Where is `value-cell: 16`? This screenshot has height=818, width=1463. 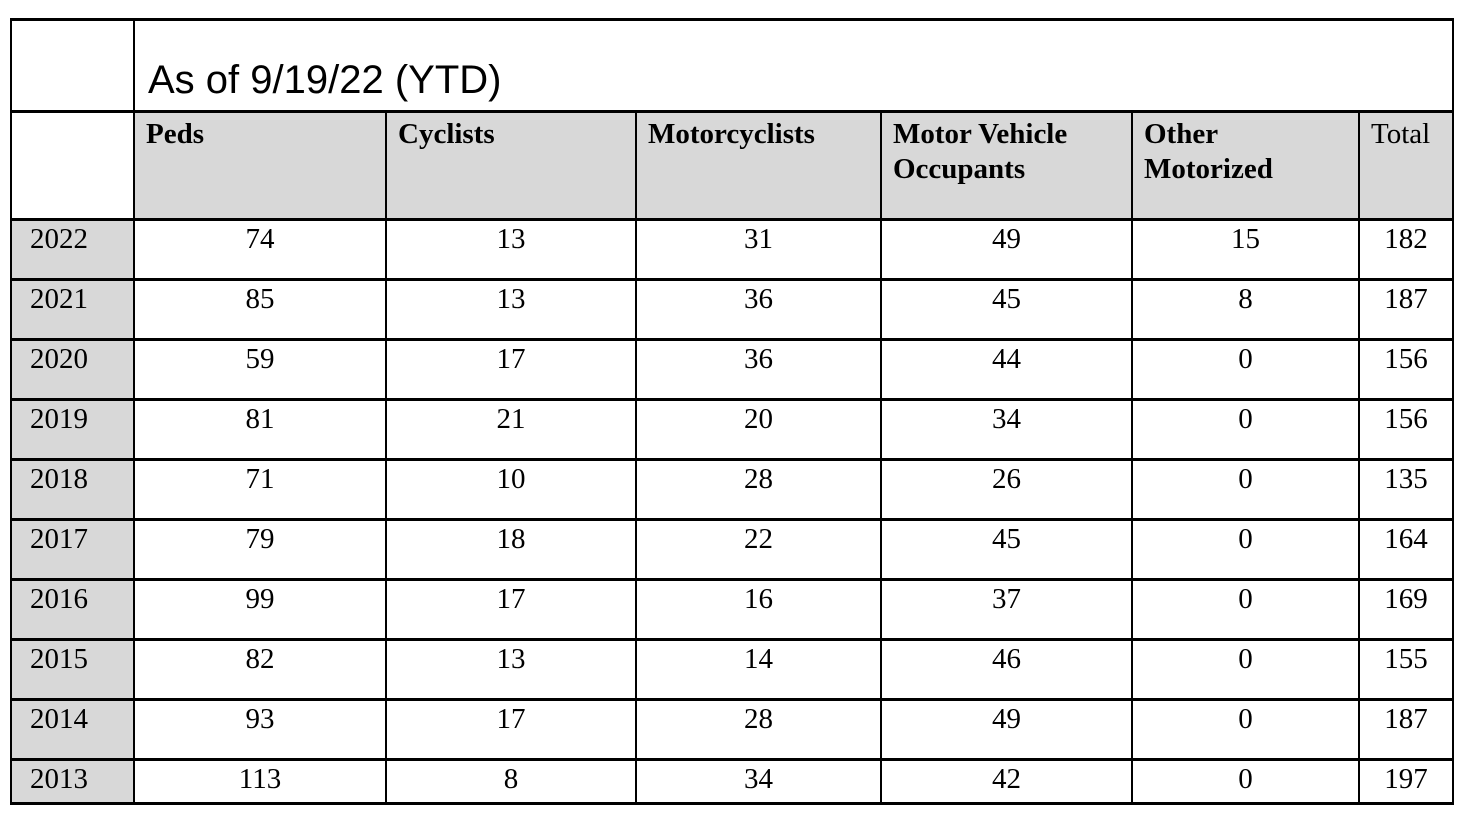 value-cell: 16 is located at coordinates (758, 609).